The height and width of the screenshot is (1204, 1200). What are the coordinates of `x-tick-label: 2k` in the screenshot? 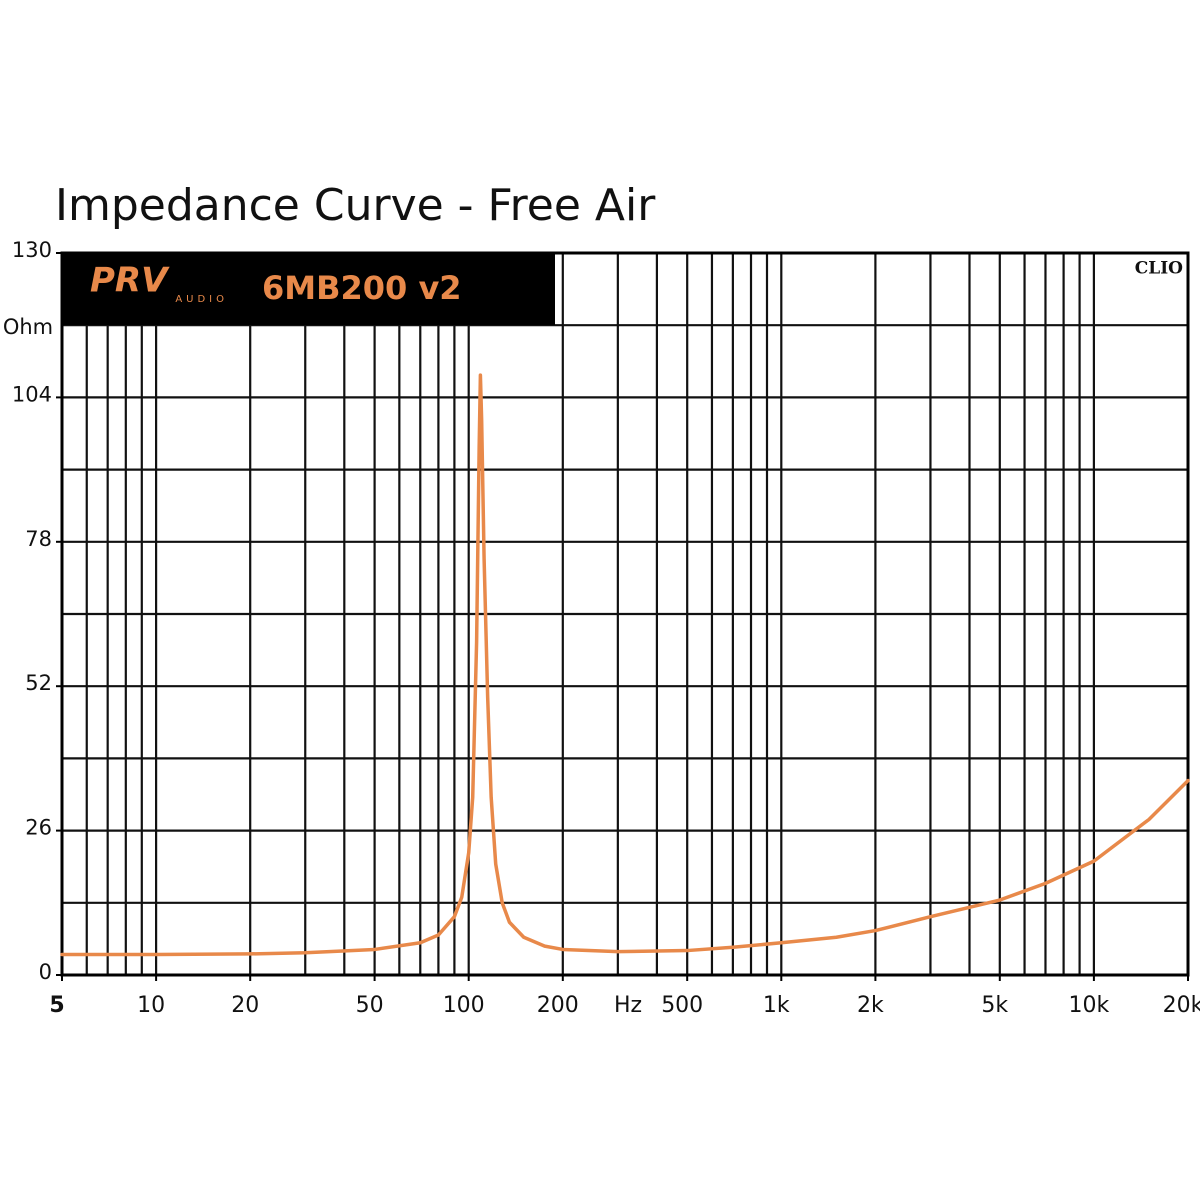 It's located at (870, 1005).